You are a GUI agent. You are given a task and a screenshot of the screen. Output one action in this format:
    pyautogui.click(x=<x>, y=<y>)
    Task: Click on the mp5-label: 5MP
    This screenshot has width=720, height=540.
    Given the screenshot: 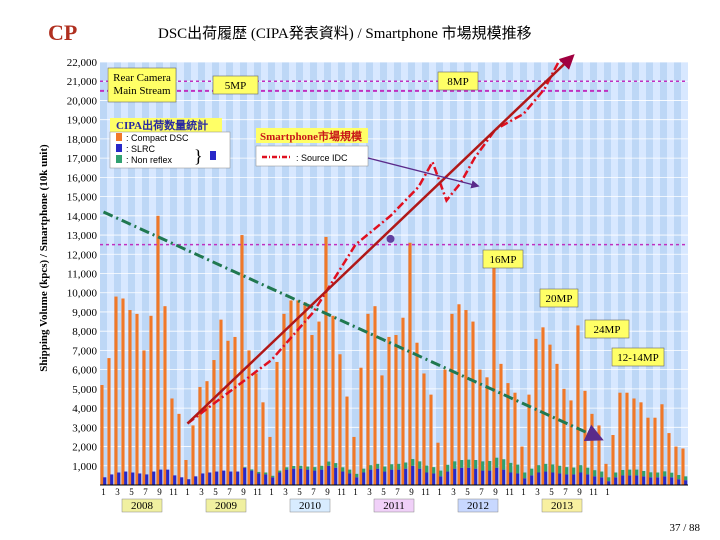 What is the action you would take?
    pyautogui.click(x=235, y=86)
    